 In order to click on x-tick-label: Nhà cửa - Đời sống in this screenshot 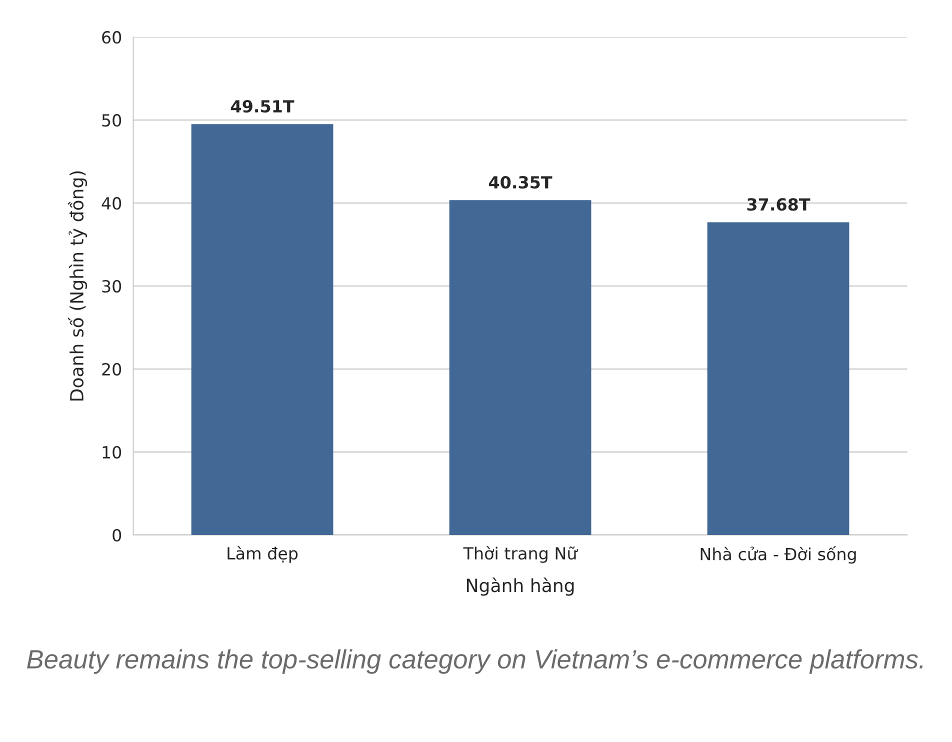, I will do `click(778, 555)`.